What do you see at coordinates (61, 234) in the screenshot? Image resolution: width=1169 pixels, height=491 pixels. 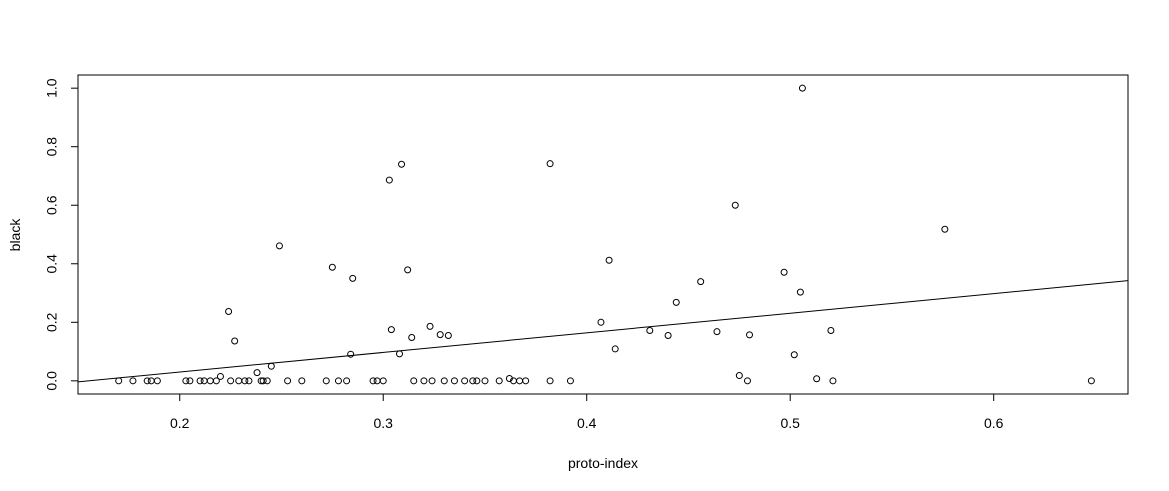 I see `y-axis: 0.0 0.2 0.4 0.6 0.8 1.0` at bounding box center [61, 234].